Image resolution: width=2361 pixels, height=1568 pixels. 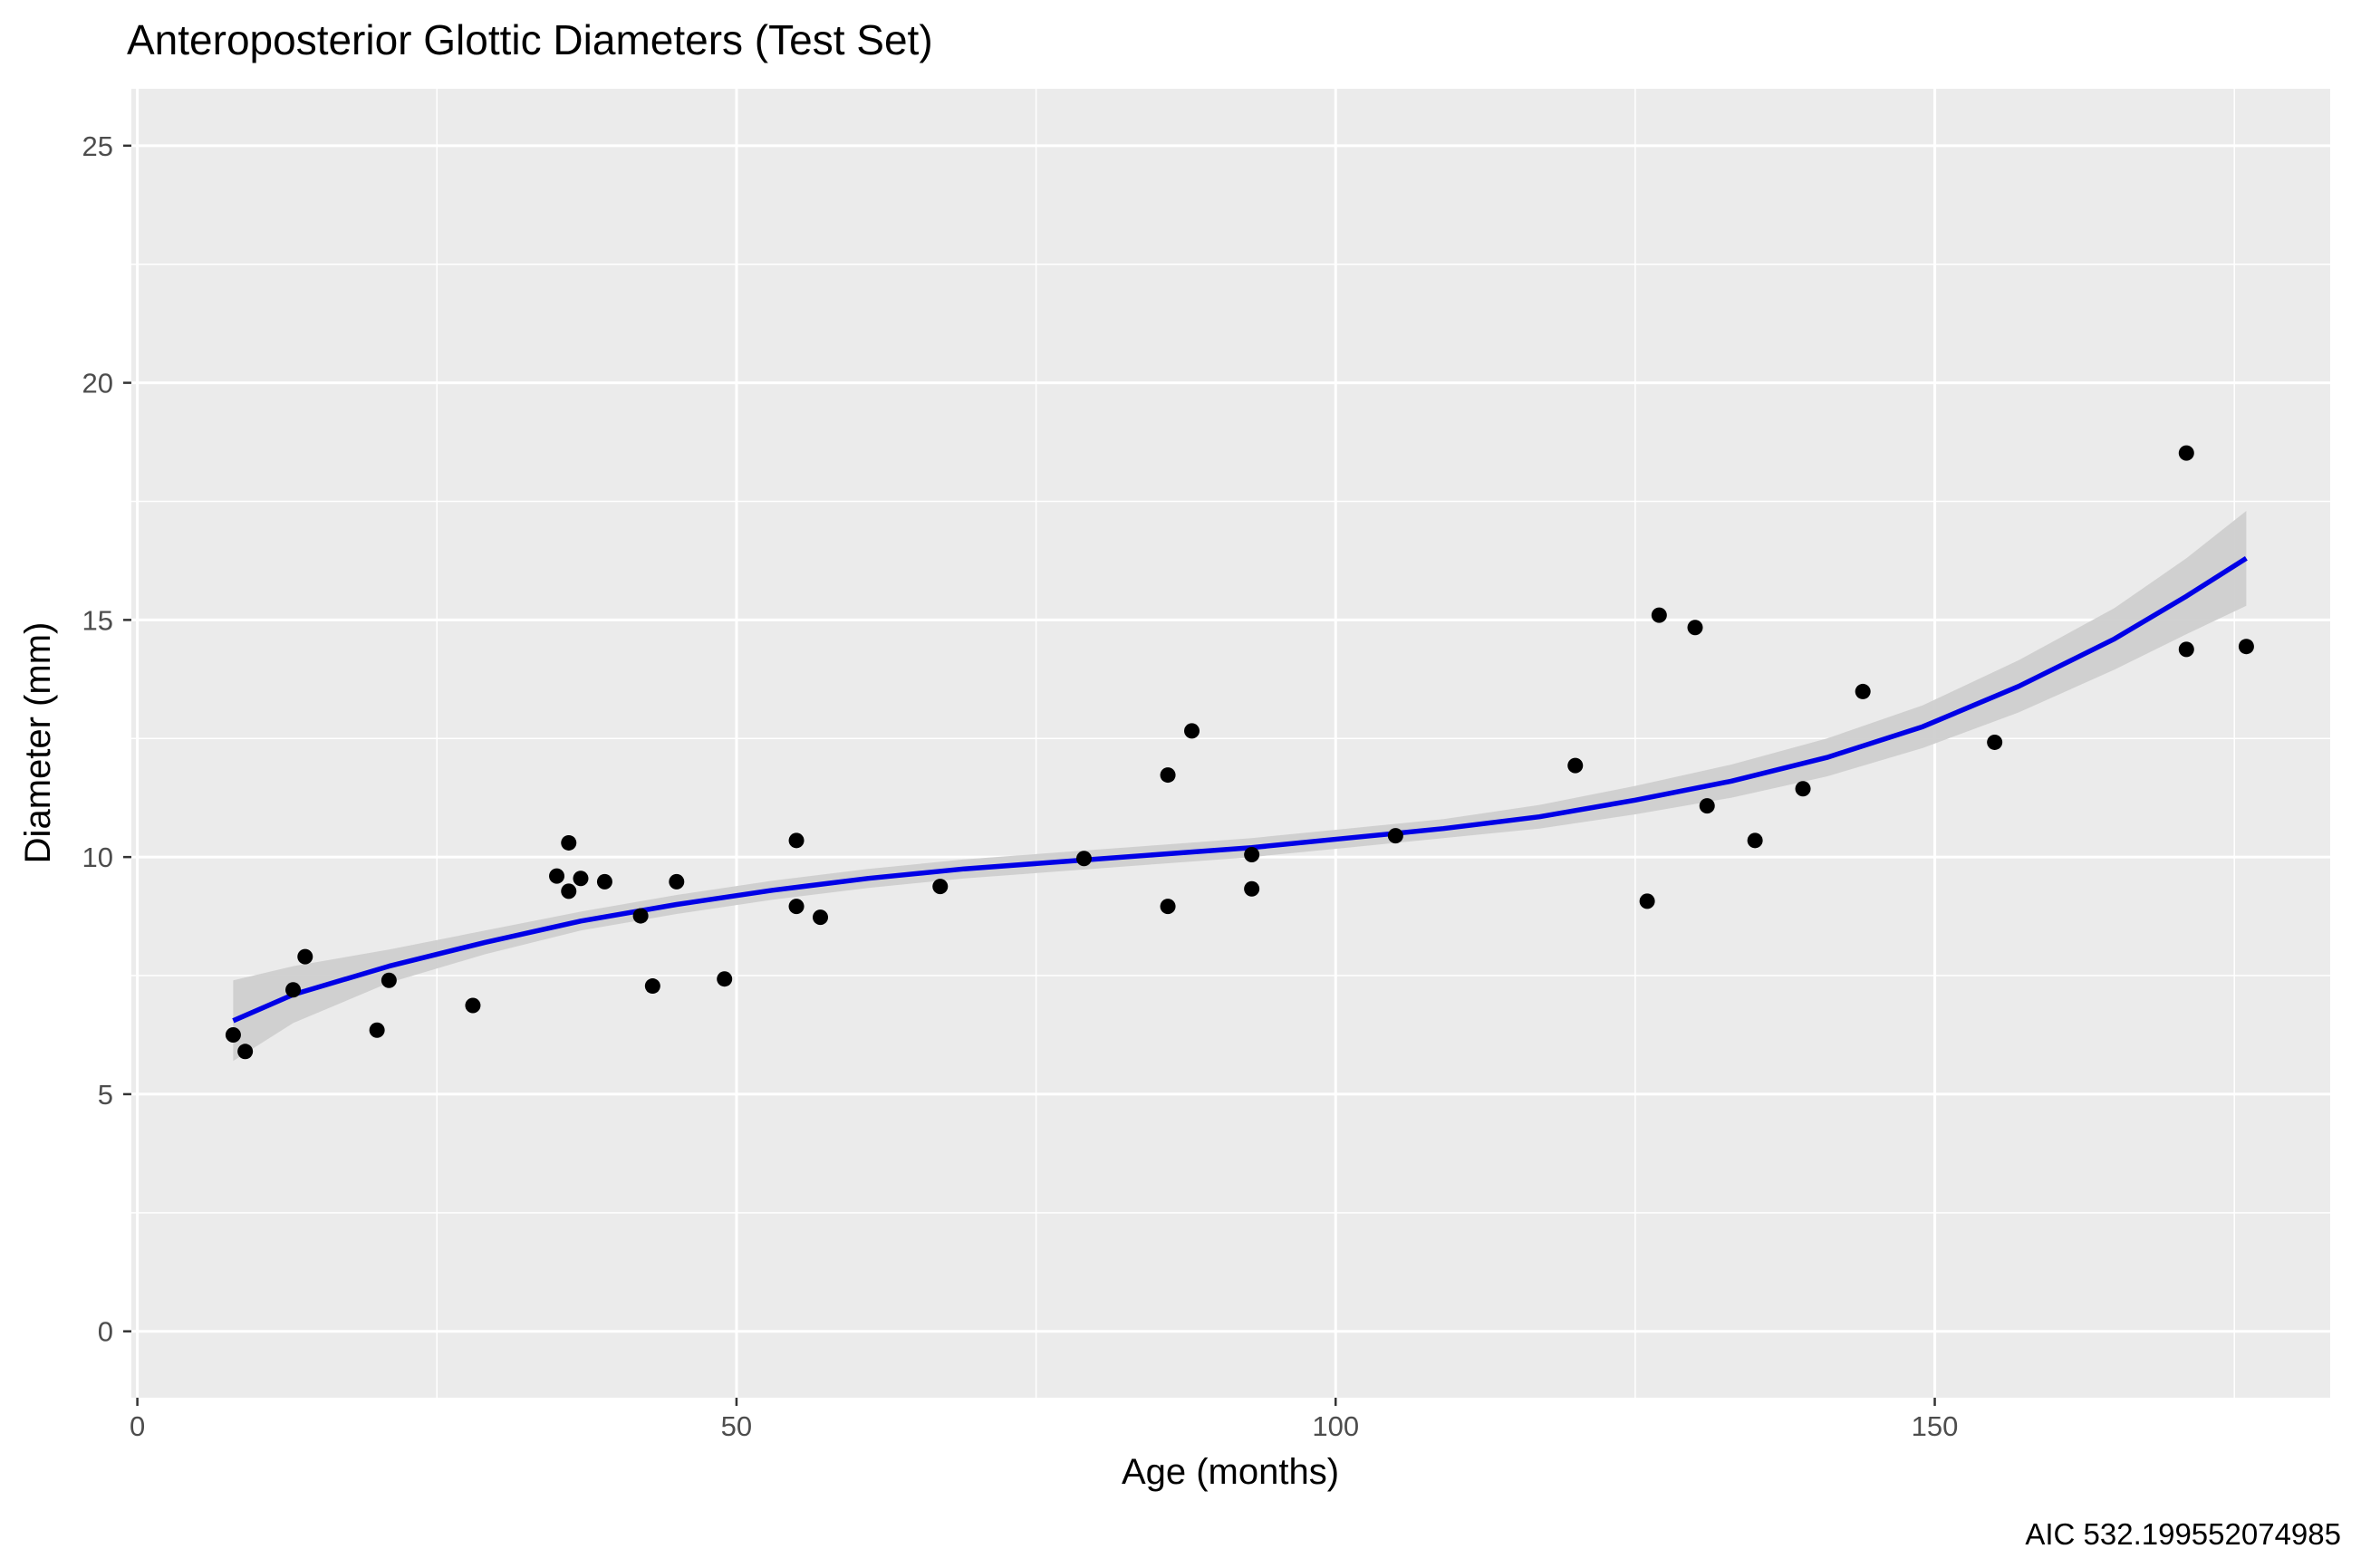 I want to click on y-axis-label: Diameter (mm), so click(x=38, y=743).